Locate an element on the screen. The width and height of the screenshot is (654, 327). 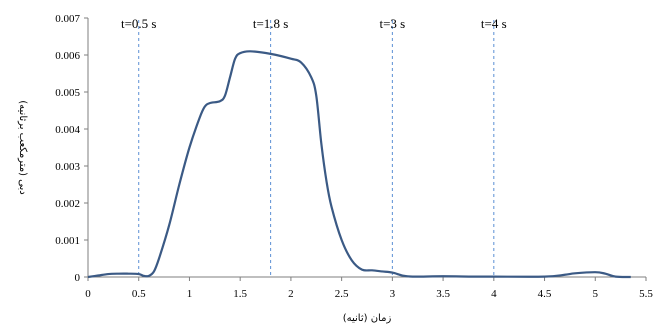
x-tick-label: 0 is located at coordinates (88, 294).